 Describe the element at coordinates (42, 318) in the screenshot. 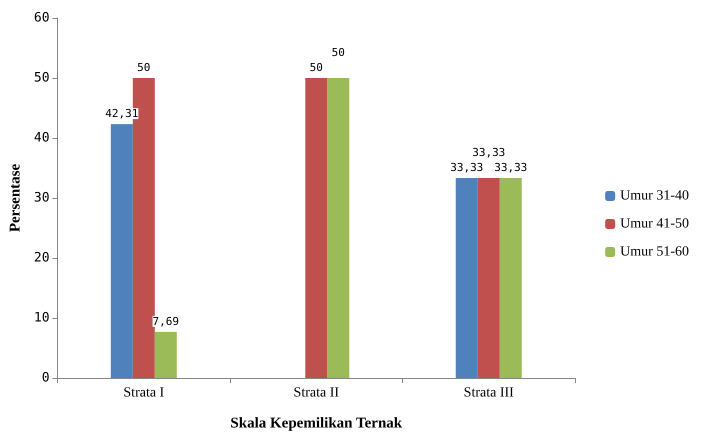

I see `y-tick-label: 10` at that location.